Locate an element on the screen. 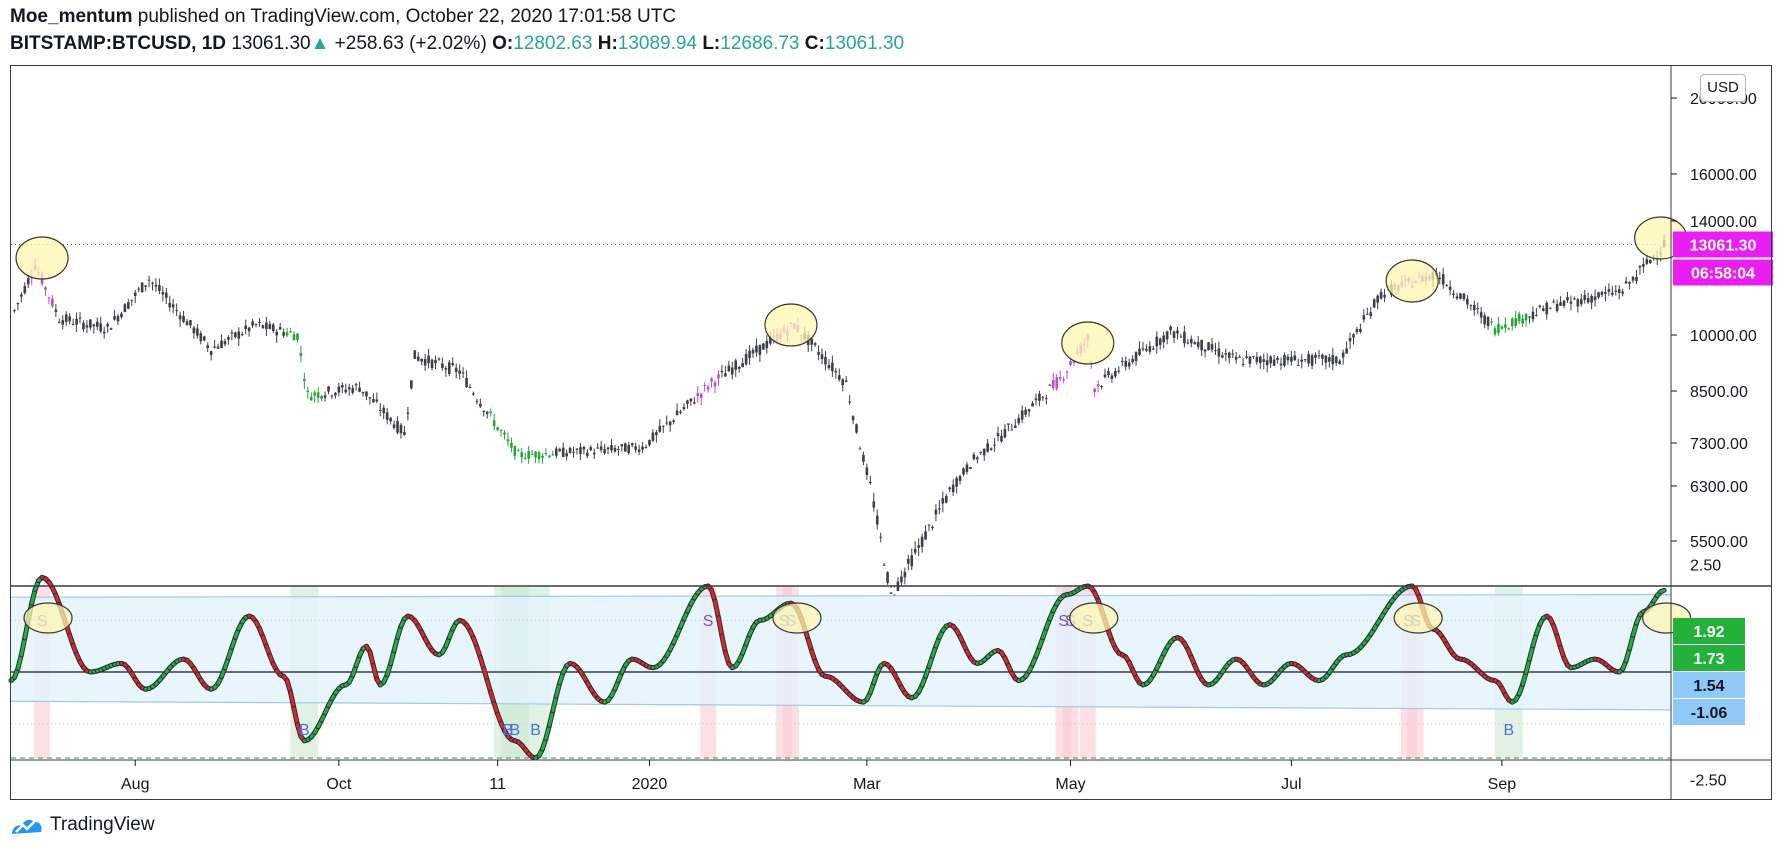  currency-button: USD is located at coordinates (1723, 88).